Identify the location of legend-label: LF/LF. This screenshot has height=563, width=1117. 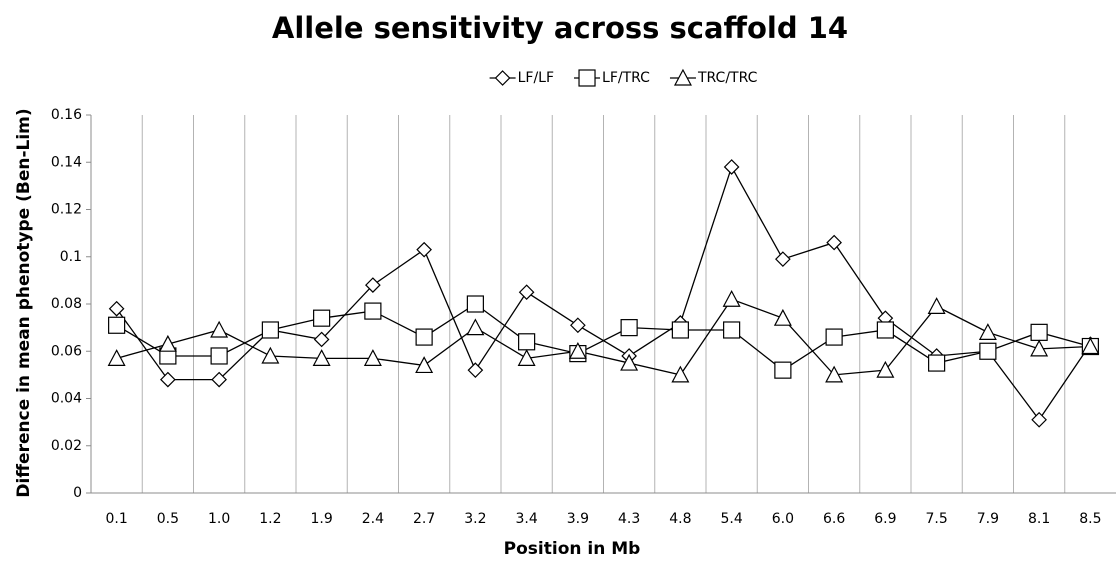
(536, 78).